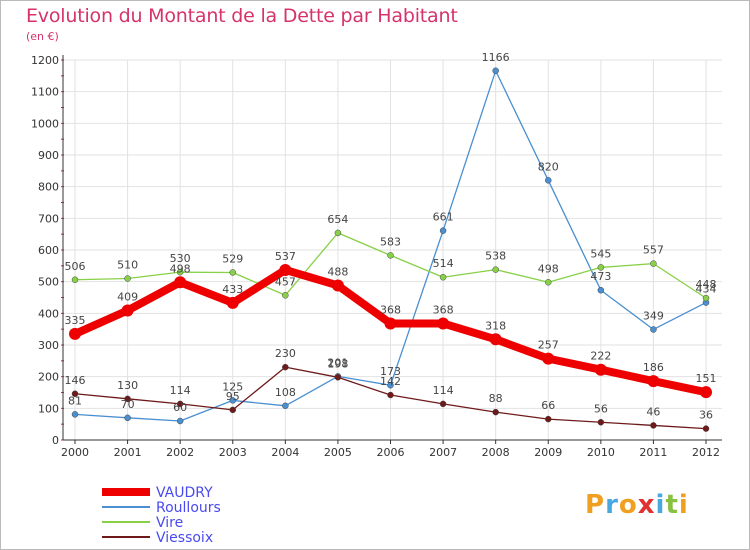 Image resolution: width=750 pixels, height=550 pixels. I want to click on data-label: 488, so click(337, 271).